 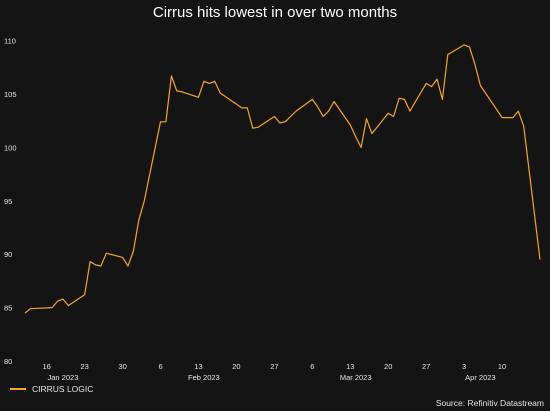 What do you see at coordinates (8, 254) in the screenshot?
I see `y-tick-label: 90` at bounding box center [8, 254].